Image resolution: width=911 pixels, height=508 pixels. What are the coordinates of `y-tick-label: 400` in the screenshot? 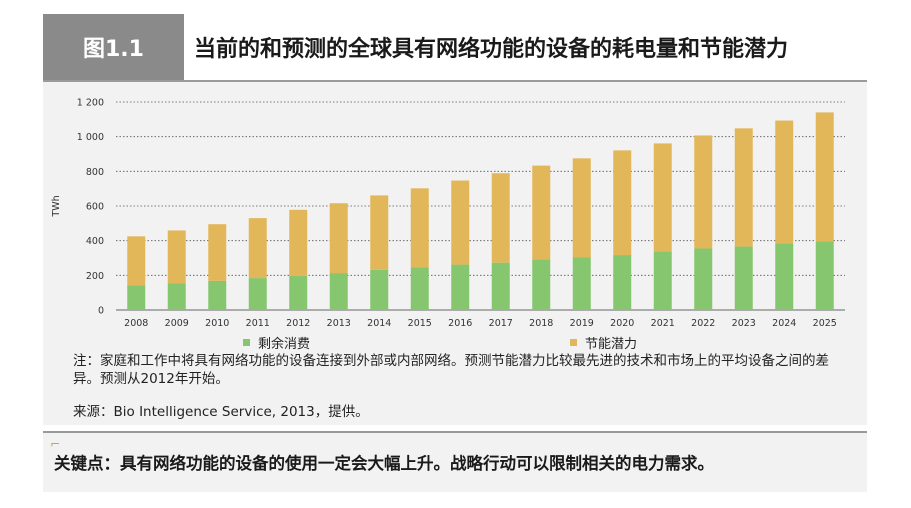 It's located at (95, 241).